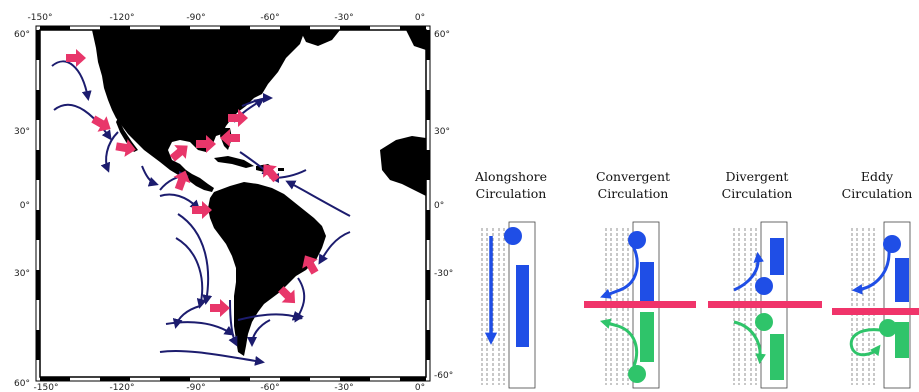  Describe the element at coordinates (633, 176) in the screenshot. I see `panel-title-convergent-1: Convergent` at that location.